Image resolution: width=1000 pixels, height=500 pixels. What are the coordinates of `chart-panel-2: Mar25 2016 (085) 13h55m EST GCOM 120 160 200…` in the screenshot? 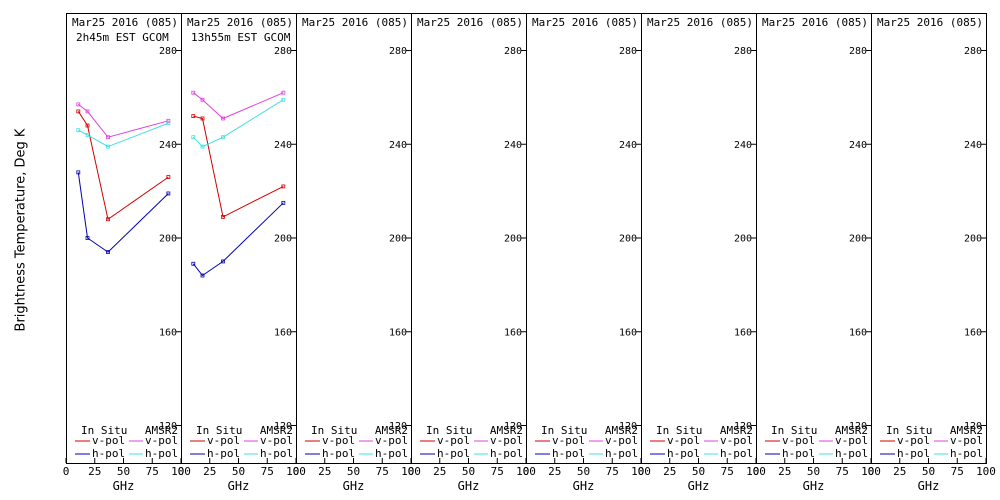 It's located at (242, 253).